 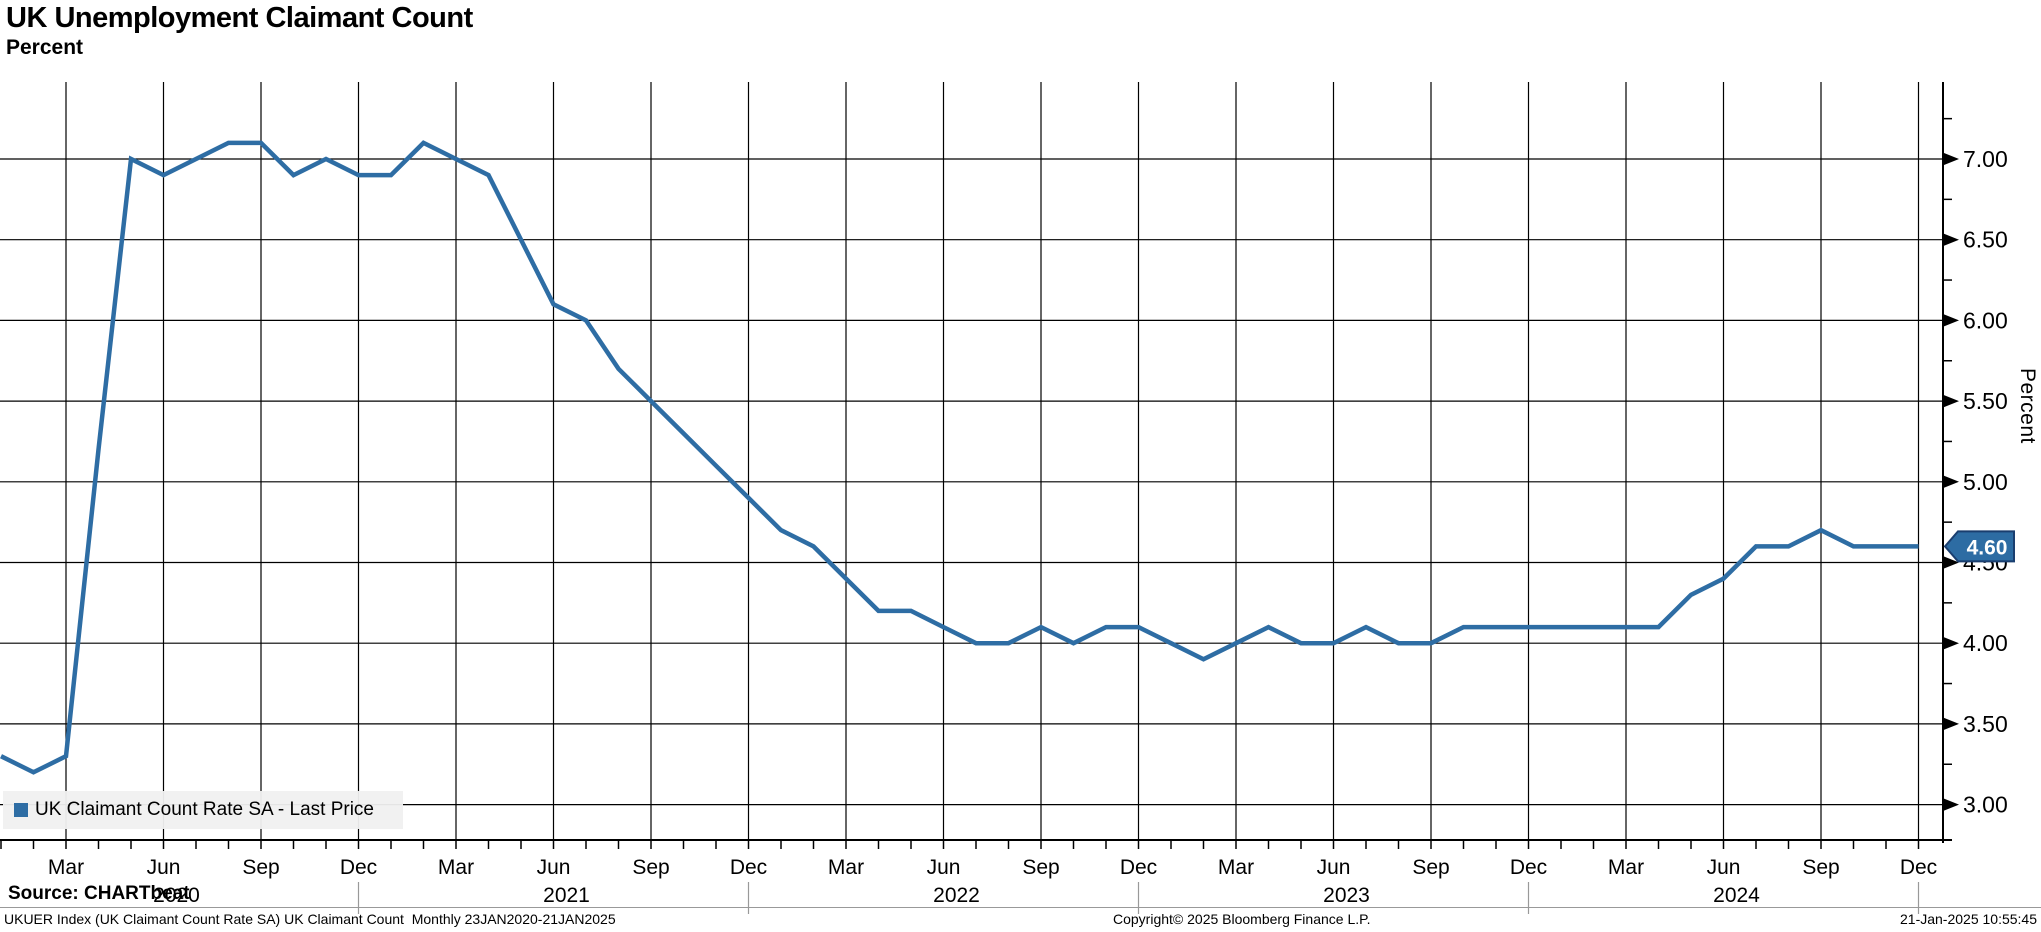 What do you see at coordinates (960, 844) in the screenshot?
I see `x-month-ticks` at bounding box center [960, 844].